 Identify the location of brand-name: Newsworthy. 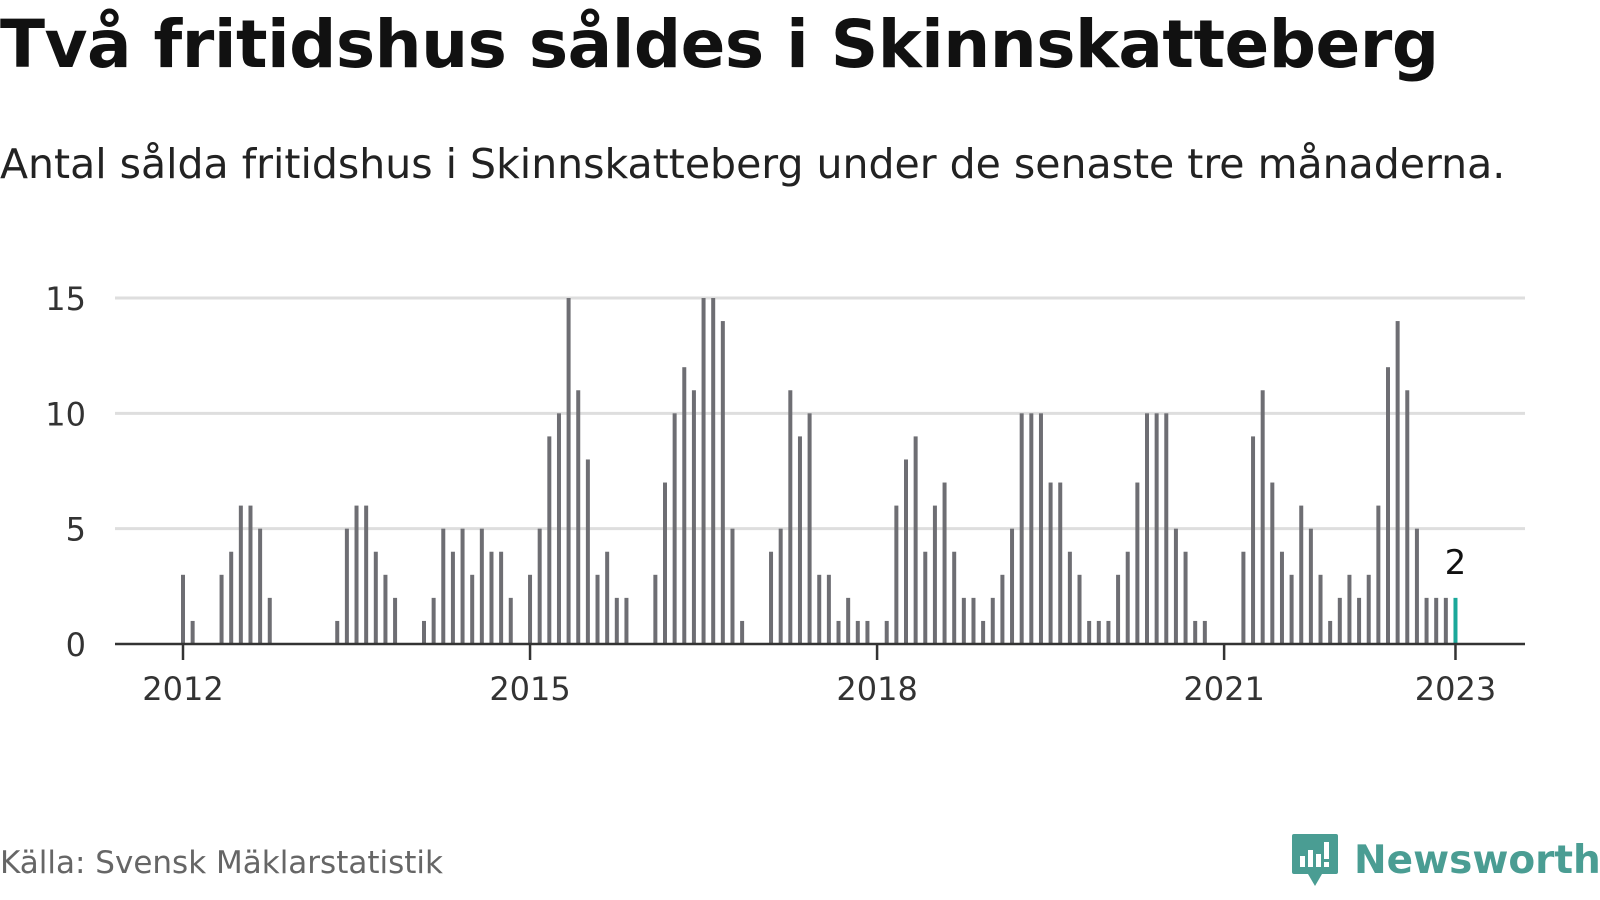
(1477, 860).